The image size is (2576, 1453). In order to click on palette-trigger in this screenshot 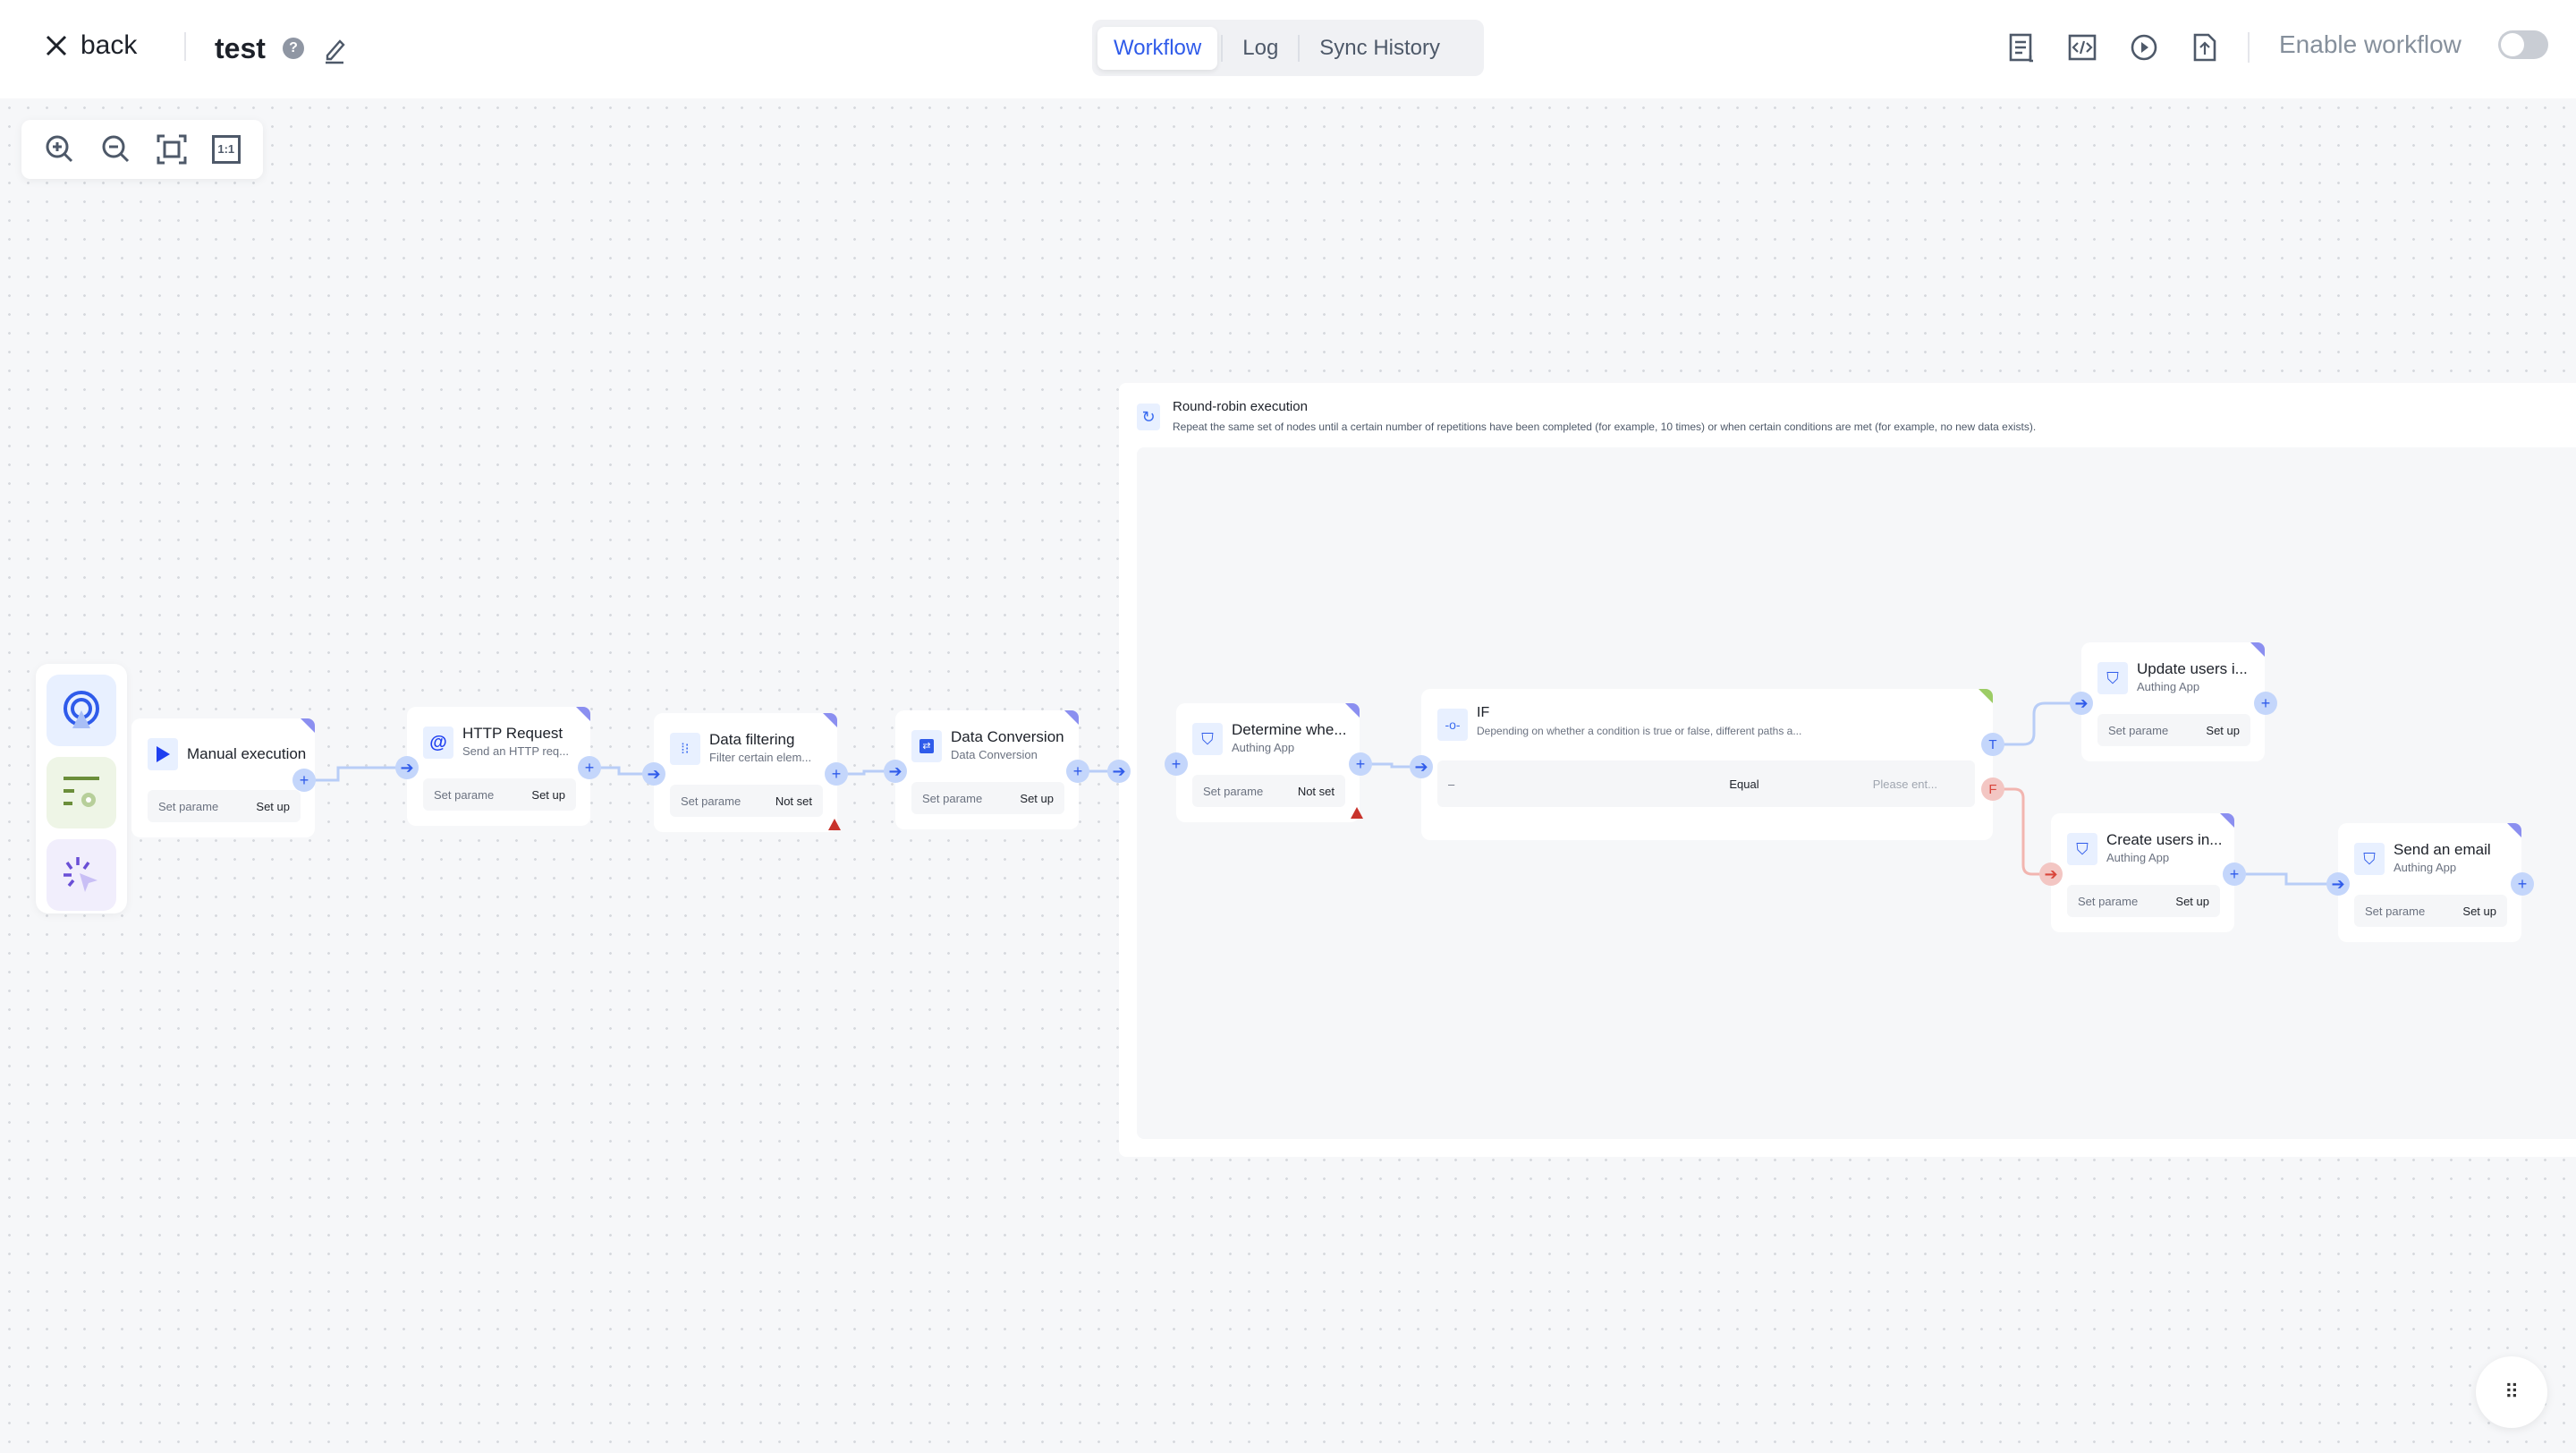, I will do `click(81, 710)`.